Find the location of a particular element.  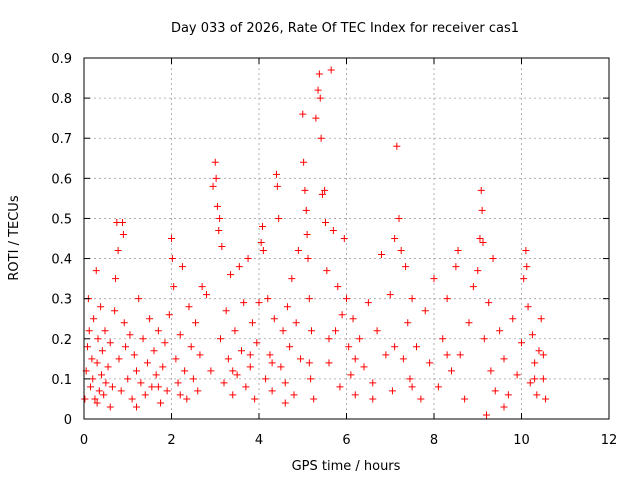

y-tick-label: 0.2 is located at coordinates (61, 340).